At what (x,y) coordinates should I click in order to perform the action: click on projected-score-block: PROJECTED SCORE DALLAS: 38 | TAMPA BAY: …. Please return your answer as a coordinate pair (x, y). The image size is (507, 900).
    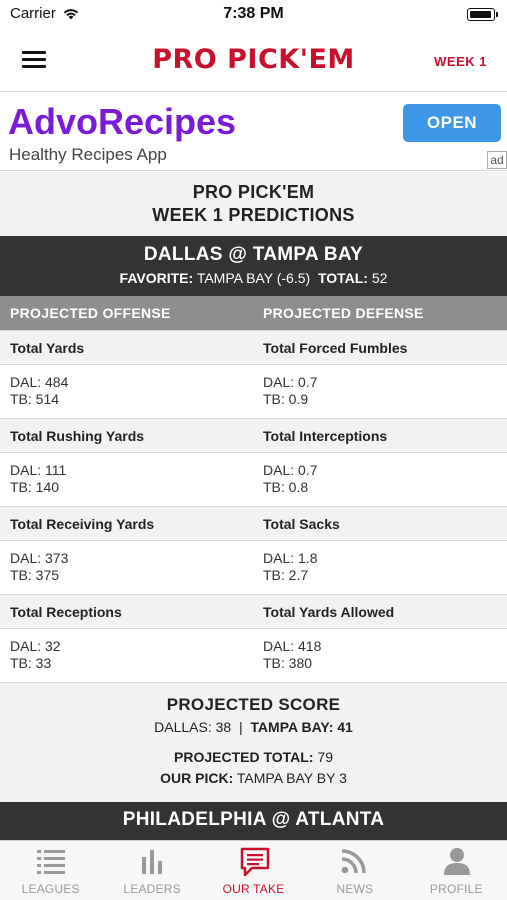
    Looking at the image, I should click on (253, 742).